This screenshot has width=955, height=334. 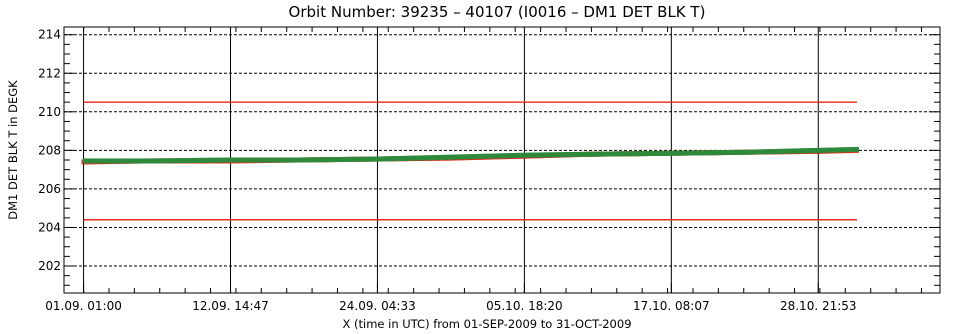 I want to click on y-tick-label: 206, so click(x=49, y=189).